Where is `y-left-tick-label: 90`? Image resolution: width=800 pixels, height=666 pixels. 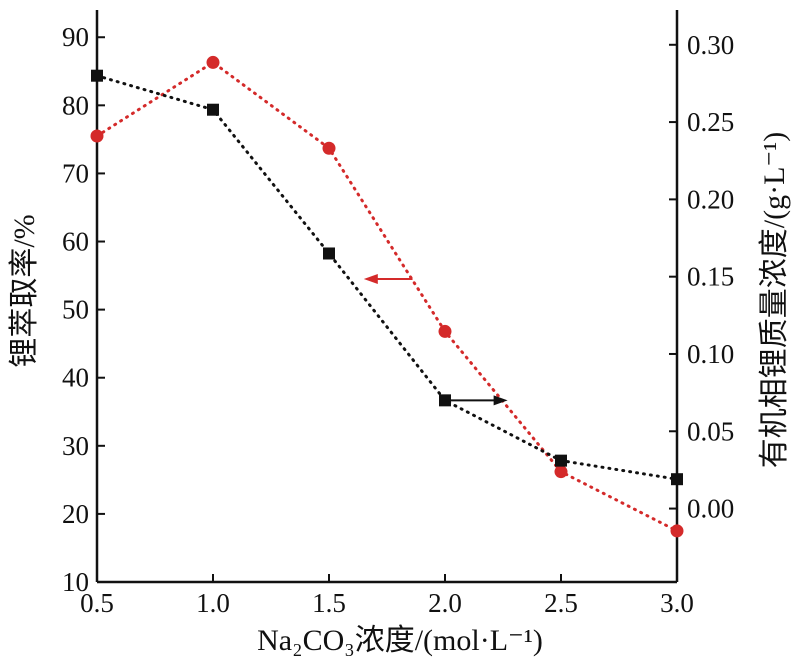
y-left-tick-label: 90 is located at coordinates (75, 37).